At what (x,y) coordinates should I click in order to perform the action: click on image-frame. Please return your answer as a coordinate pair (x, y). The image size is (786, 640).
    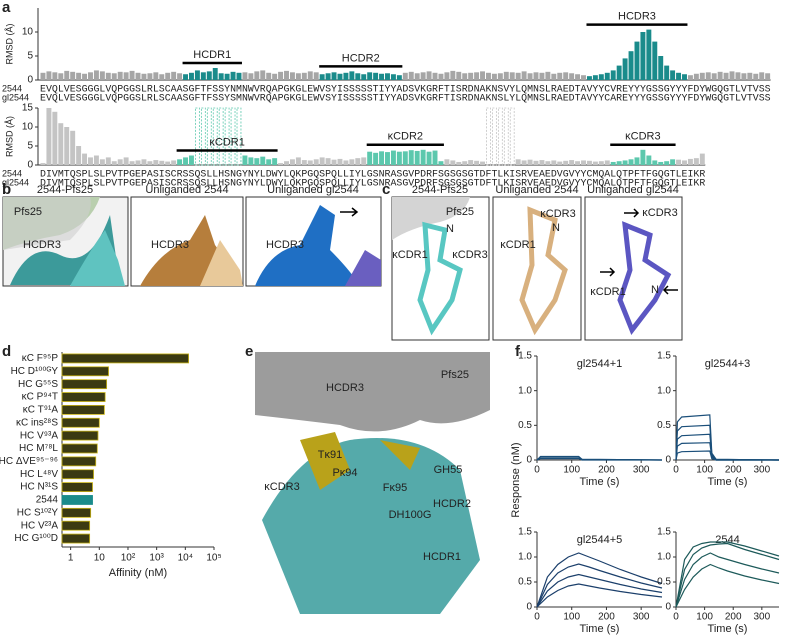
    Looking at the image, I should click on (633, 268).